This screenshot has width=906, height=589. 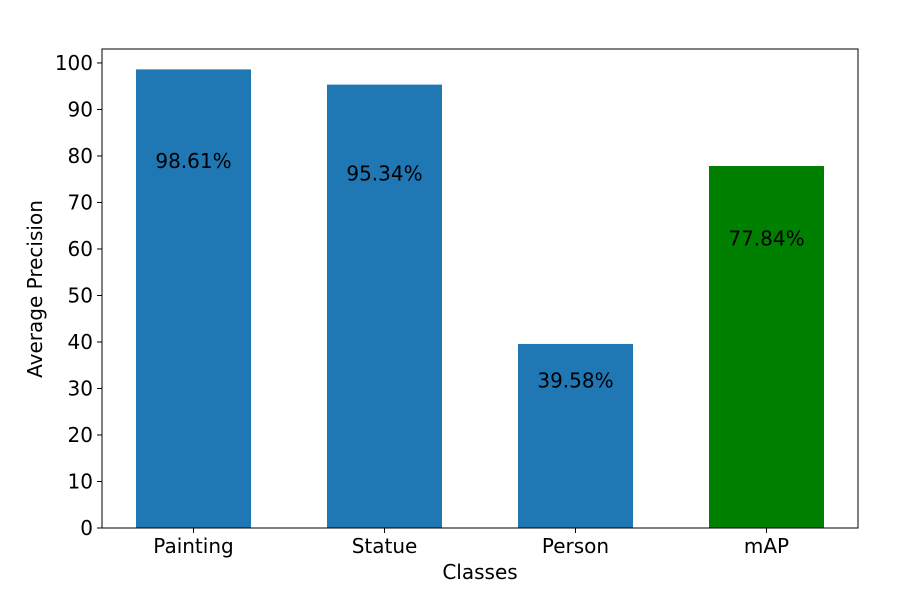 I want to click on y-tick-label: 60, so click(x=80, y=249).